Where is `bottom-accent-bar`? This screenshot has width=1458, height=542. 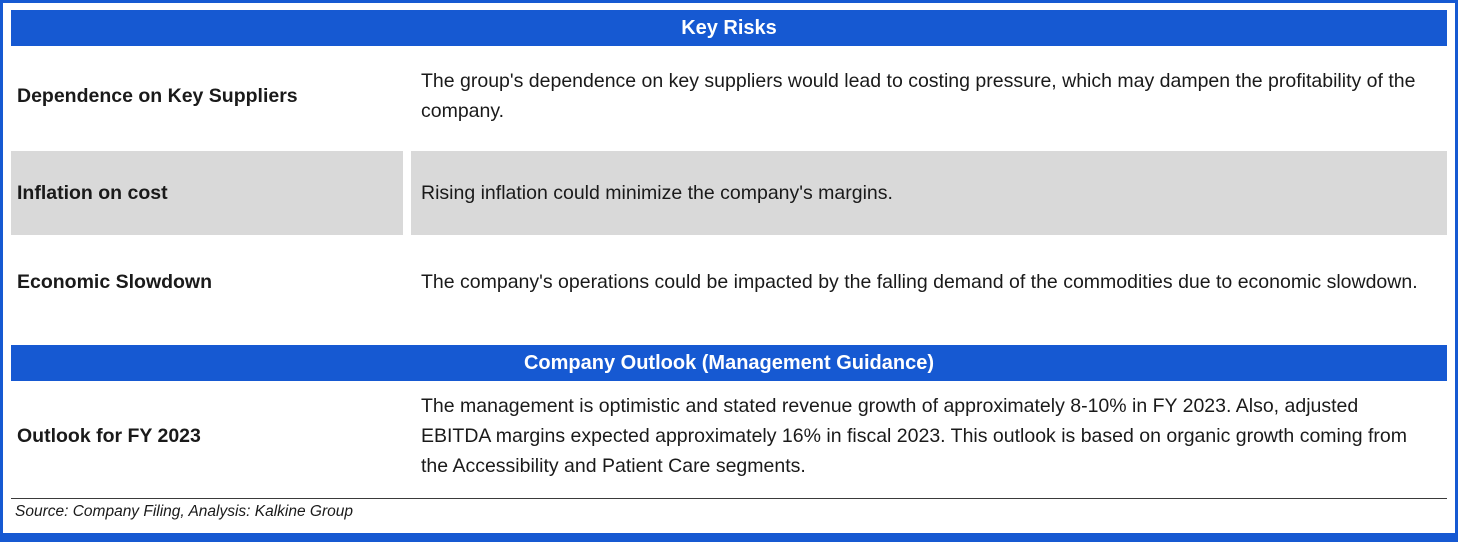 bottom-accent-bar is located at coordinates (729, 537).